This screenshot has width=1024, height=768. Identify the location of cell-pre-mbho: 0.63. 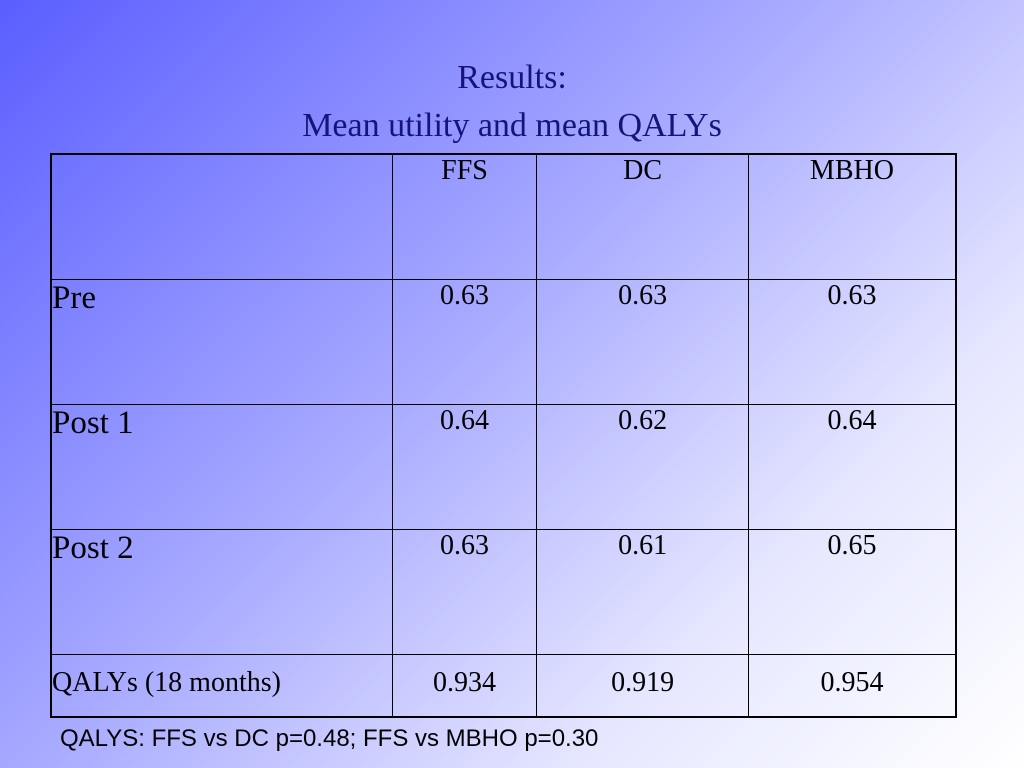
(852, 341).